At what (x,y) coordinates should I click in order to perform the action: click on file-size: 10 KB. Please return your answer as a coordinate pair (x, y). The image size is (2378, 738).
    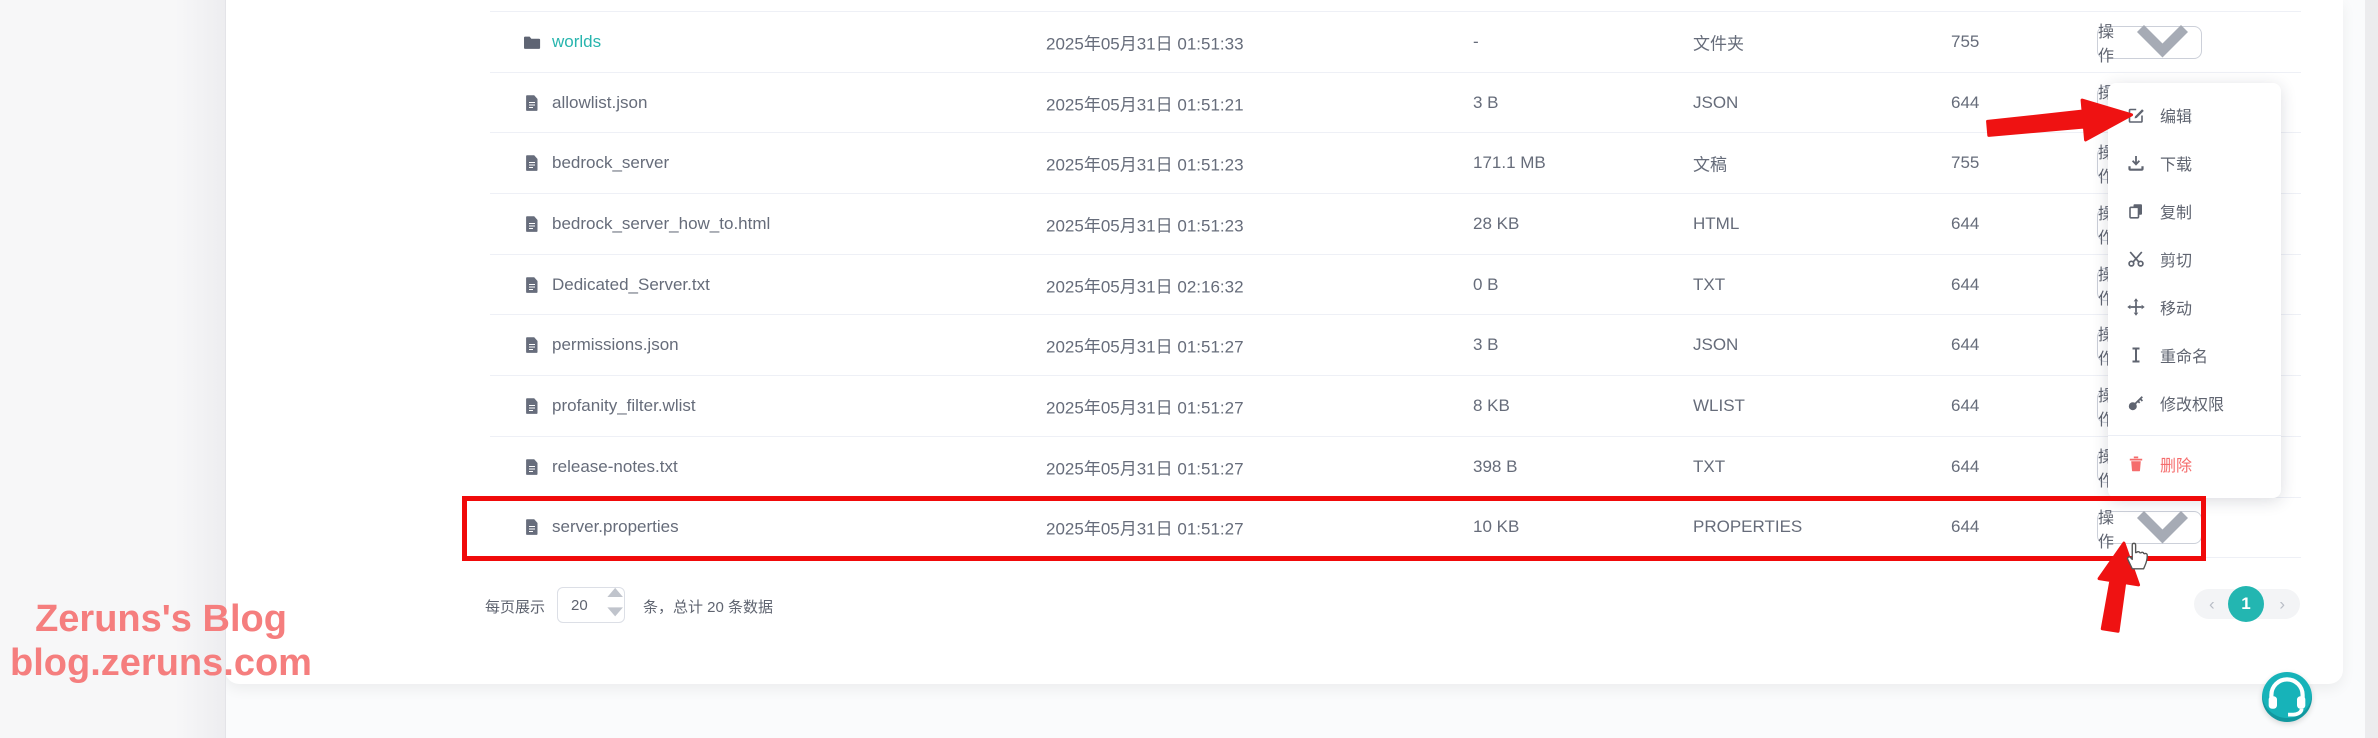
    Looking at the image, I should click on (1496, 527).